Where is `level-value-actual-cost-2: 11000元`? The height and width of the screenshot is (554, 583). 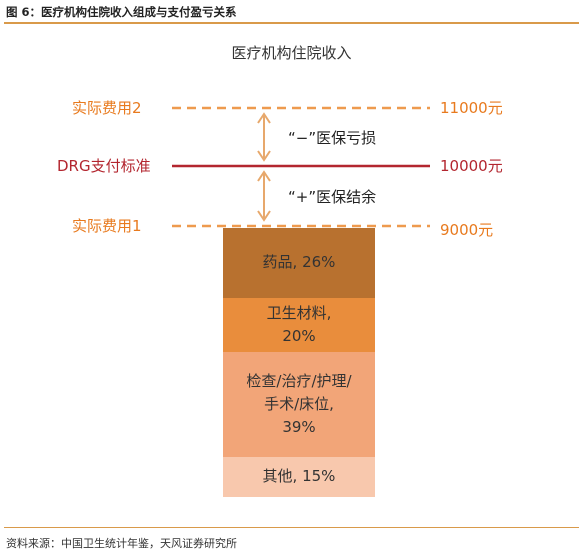
level-value-actual-cost-2: 11000元 is located at coordinates (471, 108).